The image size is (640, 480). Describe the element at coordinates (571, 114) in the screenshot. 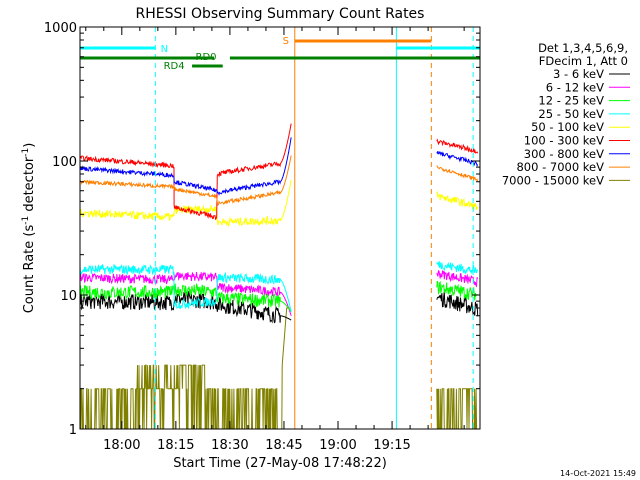

I see `legend-entry-label: 25 - 50 keV` at that location.